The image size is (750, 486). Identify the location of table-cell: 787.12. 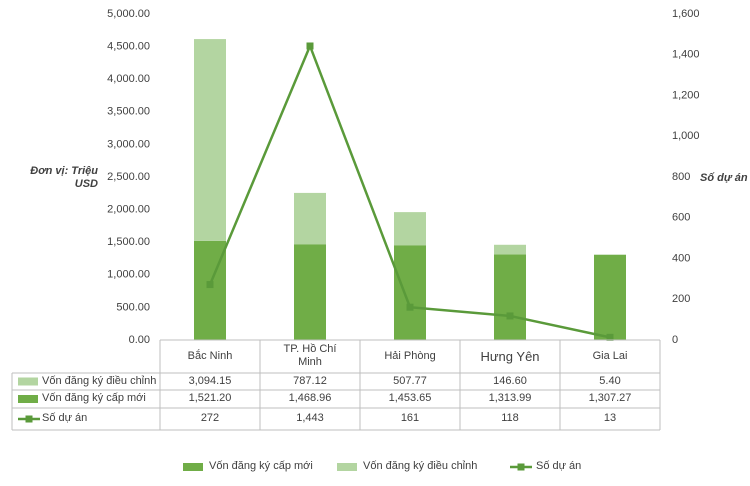
(310, 380).